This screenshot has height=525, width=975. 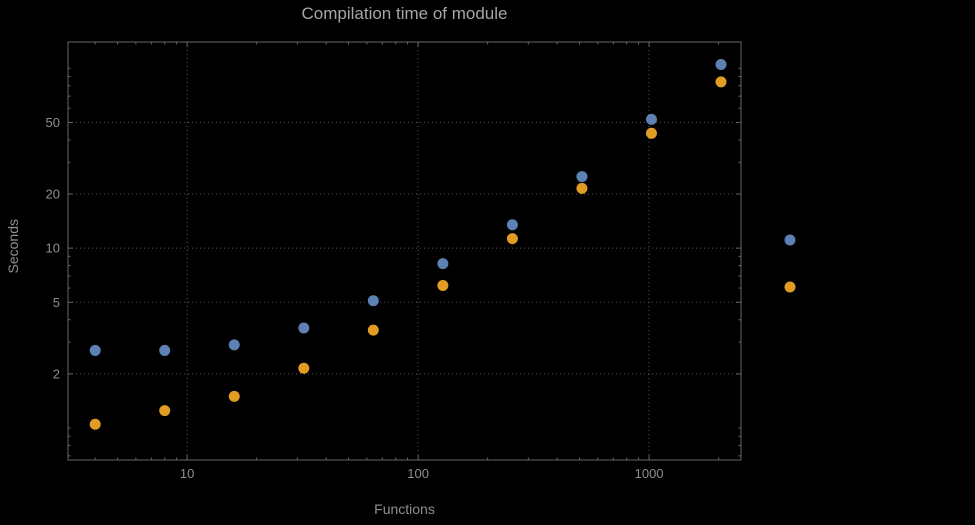 I want to click on x-tick-label: 1000, so click(x=649, y=473).